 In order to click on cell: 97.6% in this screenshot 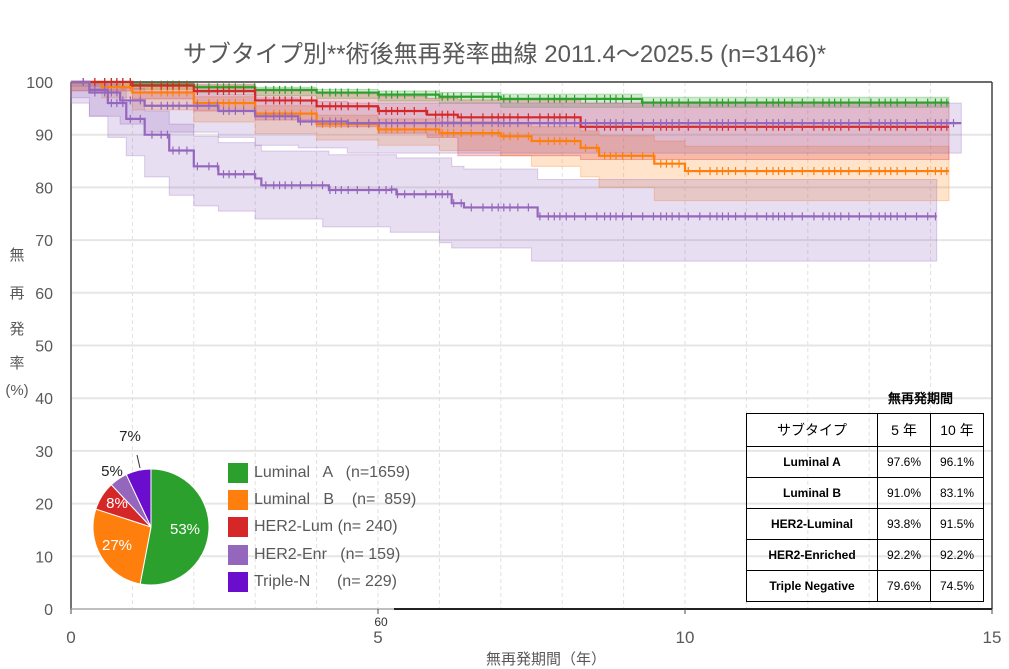, I will do `click(904, 462)`.